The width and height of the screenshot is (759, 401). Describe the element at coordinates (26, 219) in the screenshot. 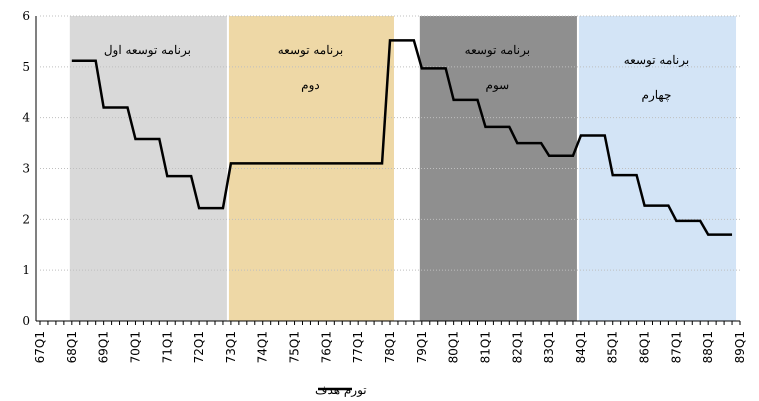

I see `y-tick-label: 2` at that location.